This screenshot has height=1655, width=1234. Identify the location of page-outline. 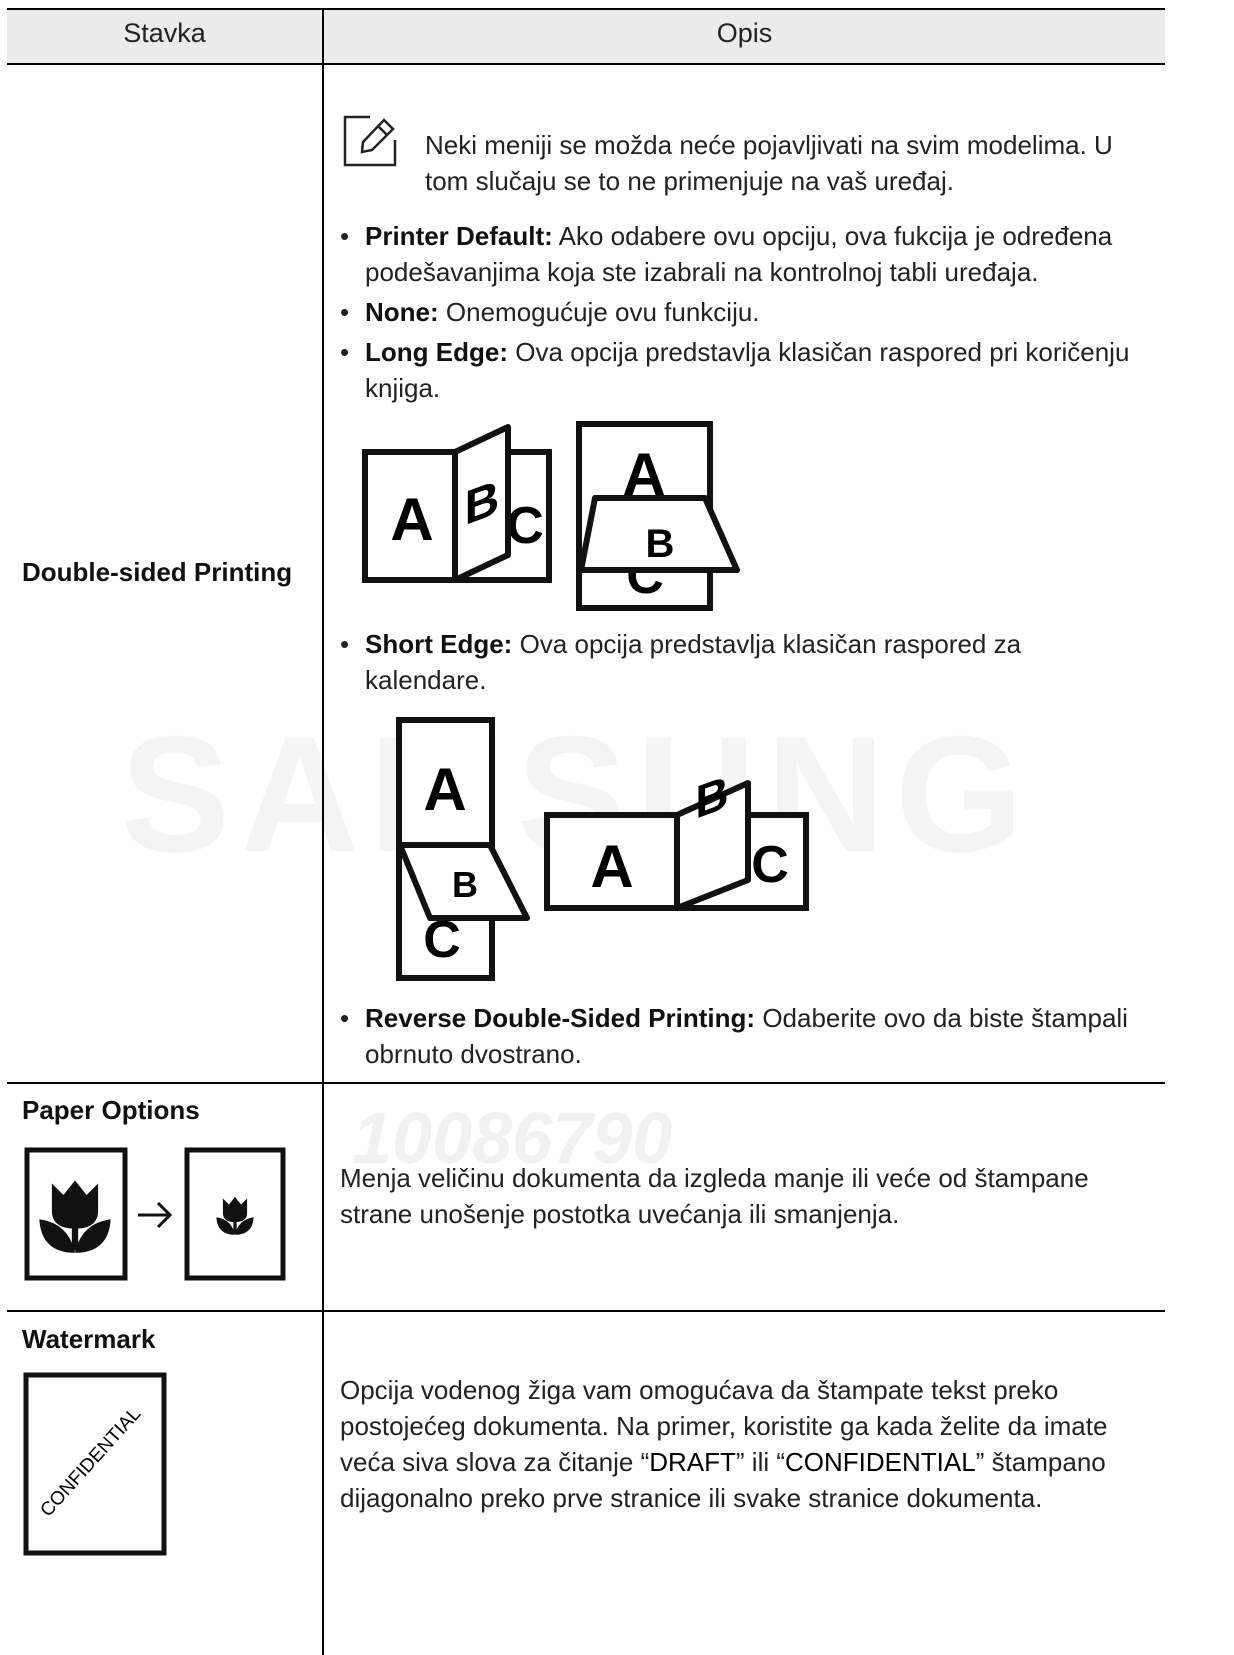
(95, 1464).